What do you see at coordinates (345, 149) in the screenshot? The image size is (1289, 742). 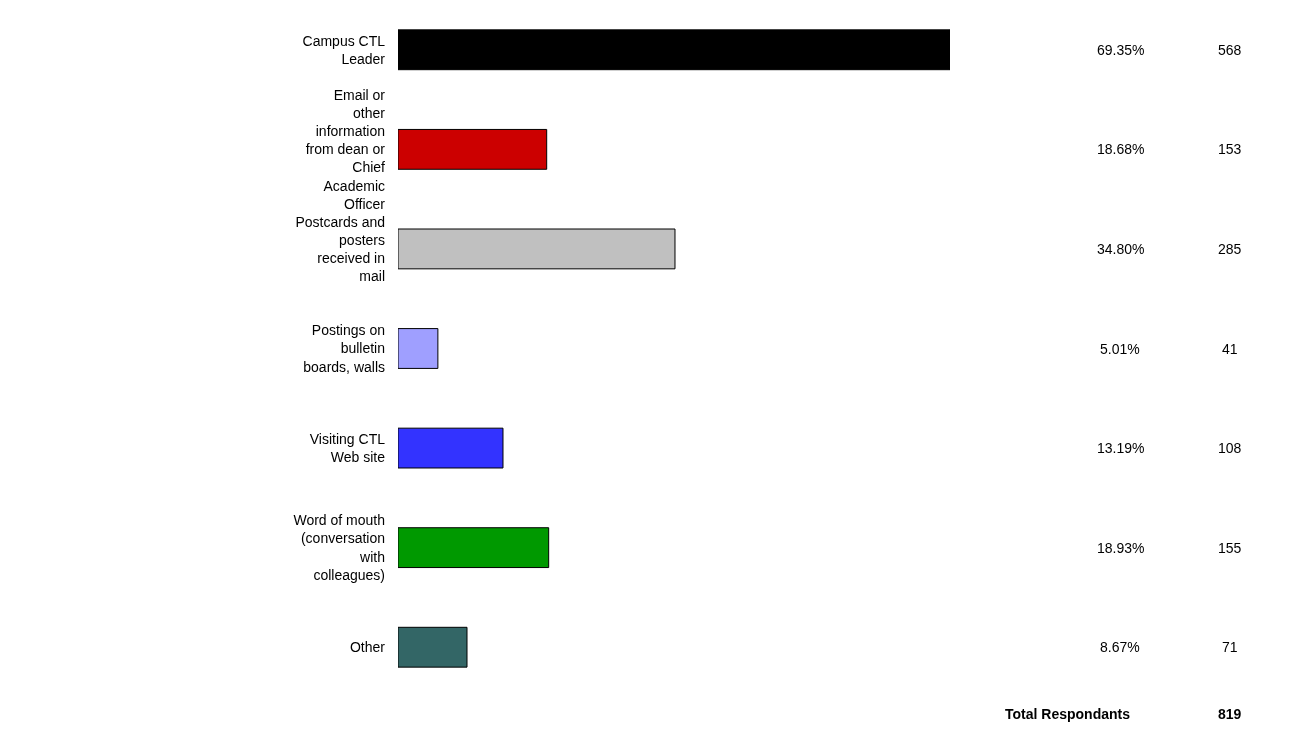 I see `y-tick-label: Email or other information from dean or Chief Academic Officer` at bounding box center [345, 149].